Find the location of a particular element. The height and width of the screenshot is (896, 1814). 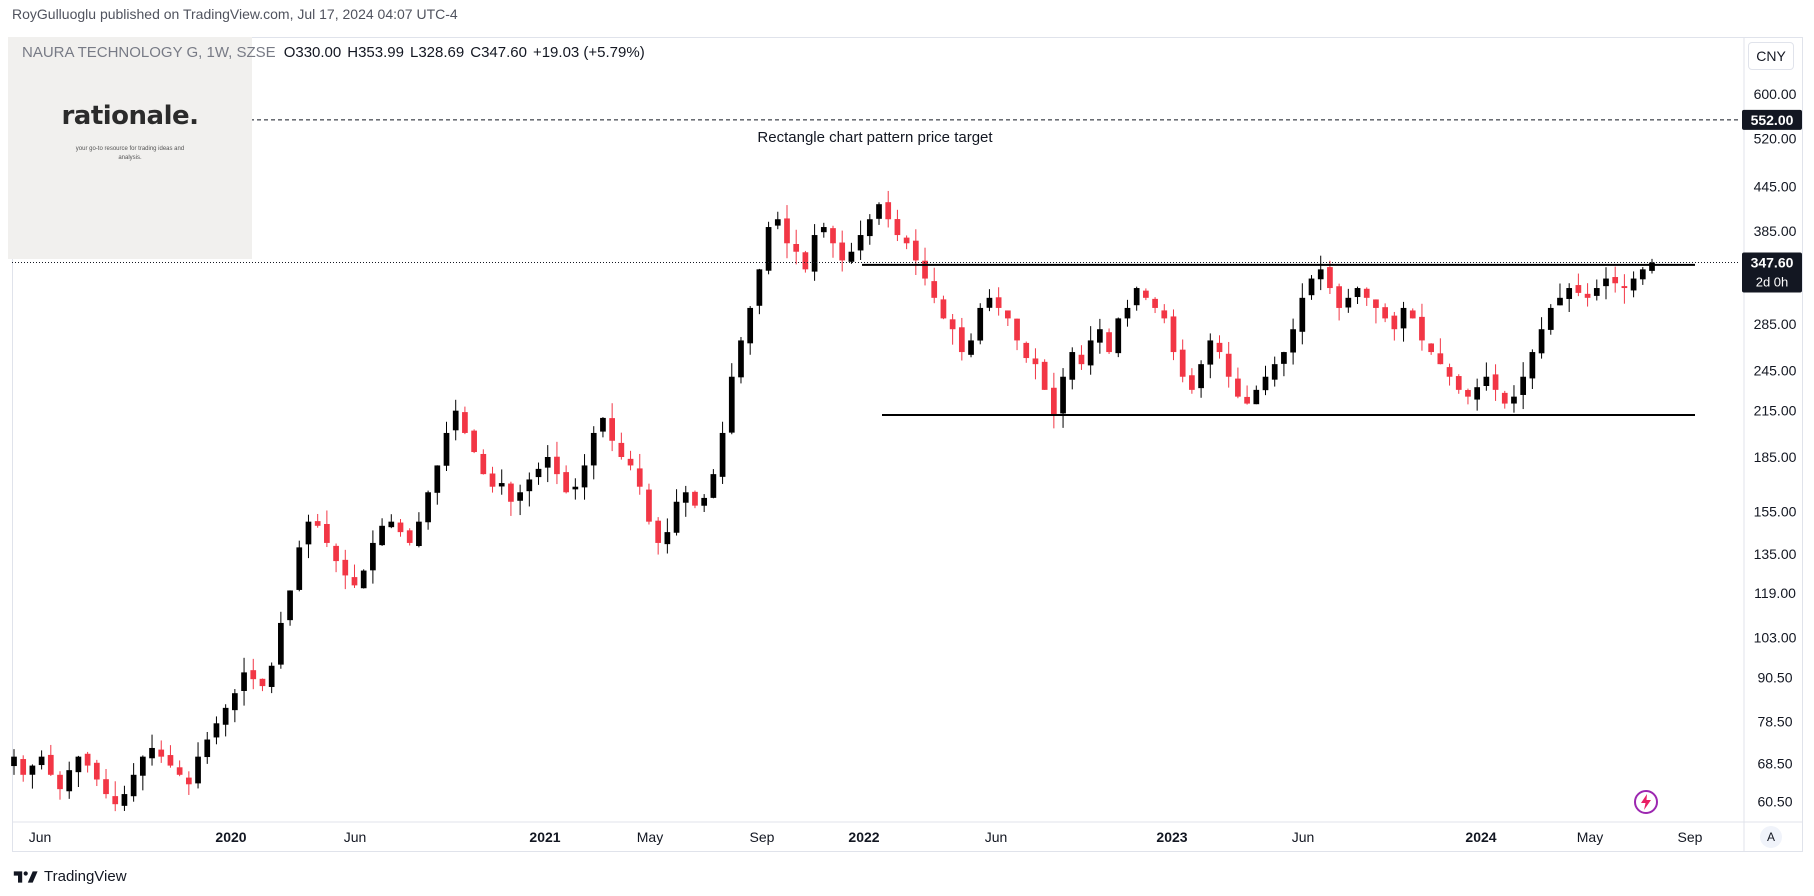

y-tick-label: 385.00 is located at coordinates (1775, 231).